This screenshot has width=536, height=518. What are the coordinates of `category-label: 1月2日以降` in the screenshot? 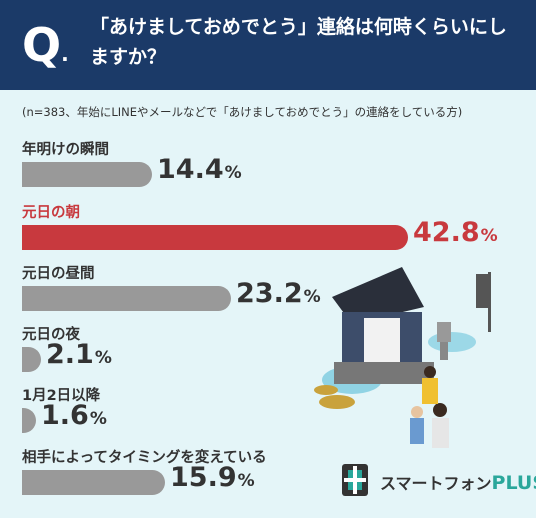 It's located at (61, 396).